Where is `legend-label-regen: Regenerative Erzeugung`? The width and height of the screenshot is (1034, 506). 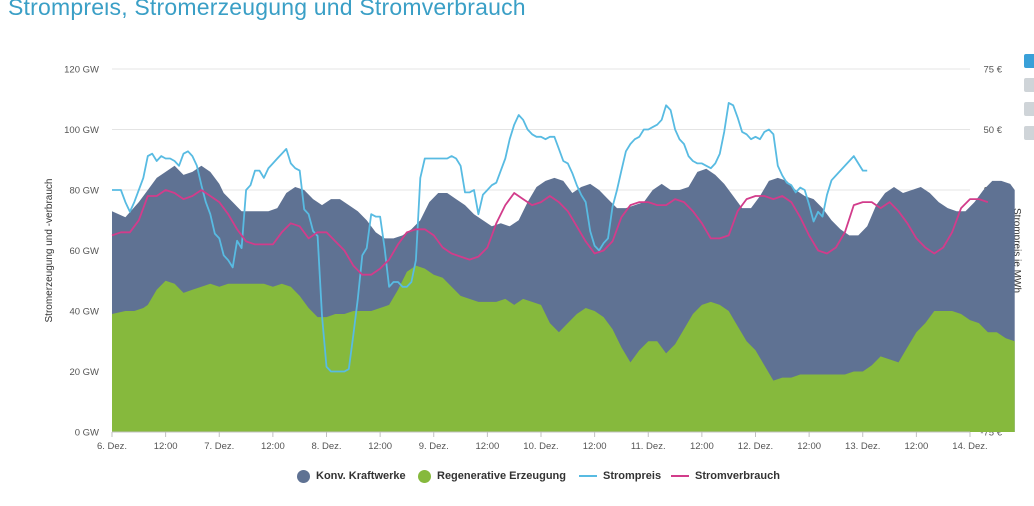 legend-label-regen: Regenerative Erzeugung is located at coordinates (501, 476).